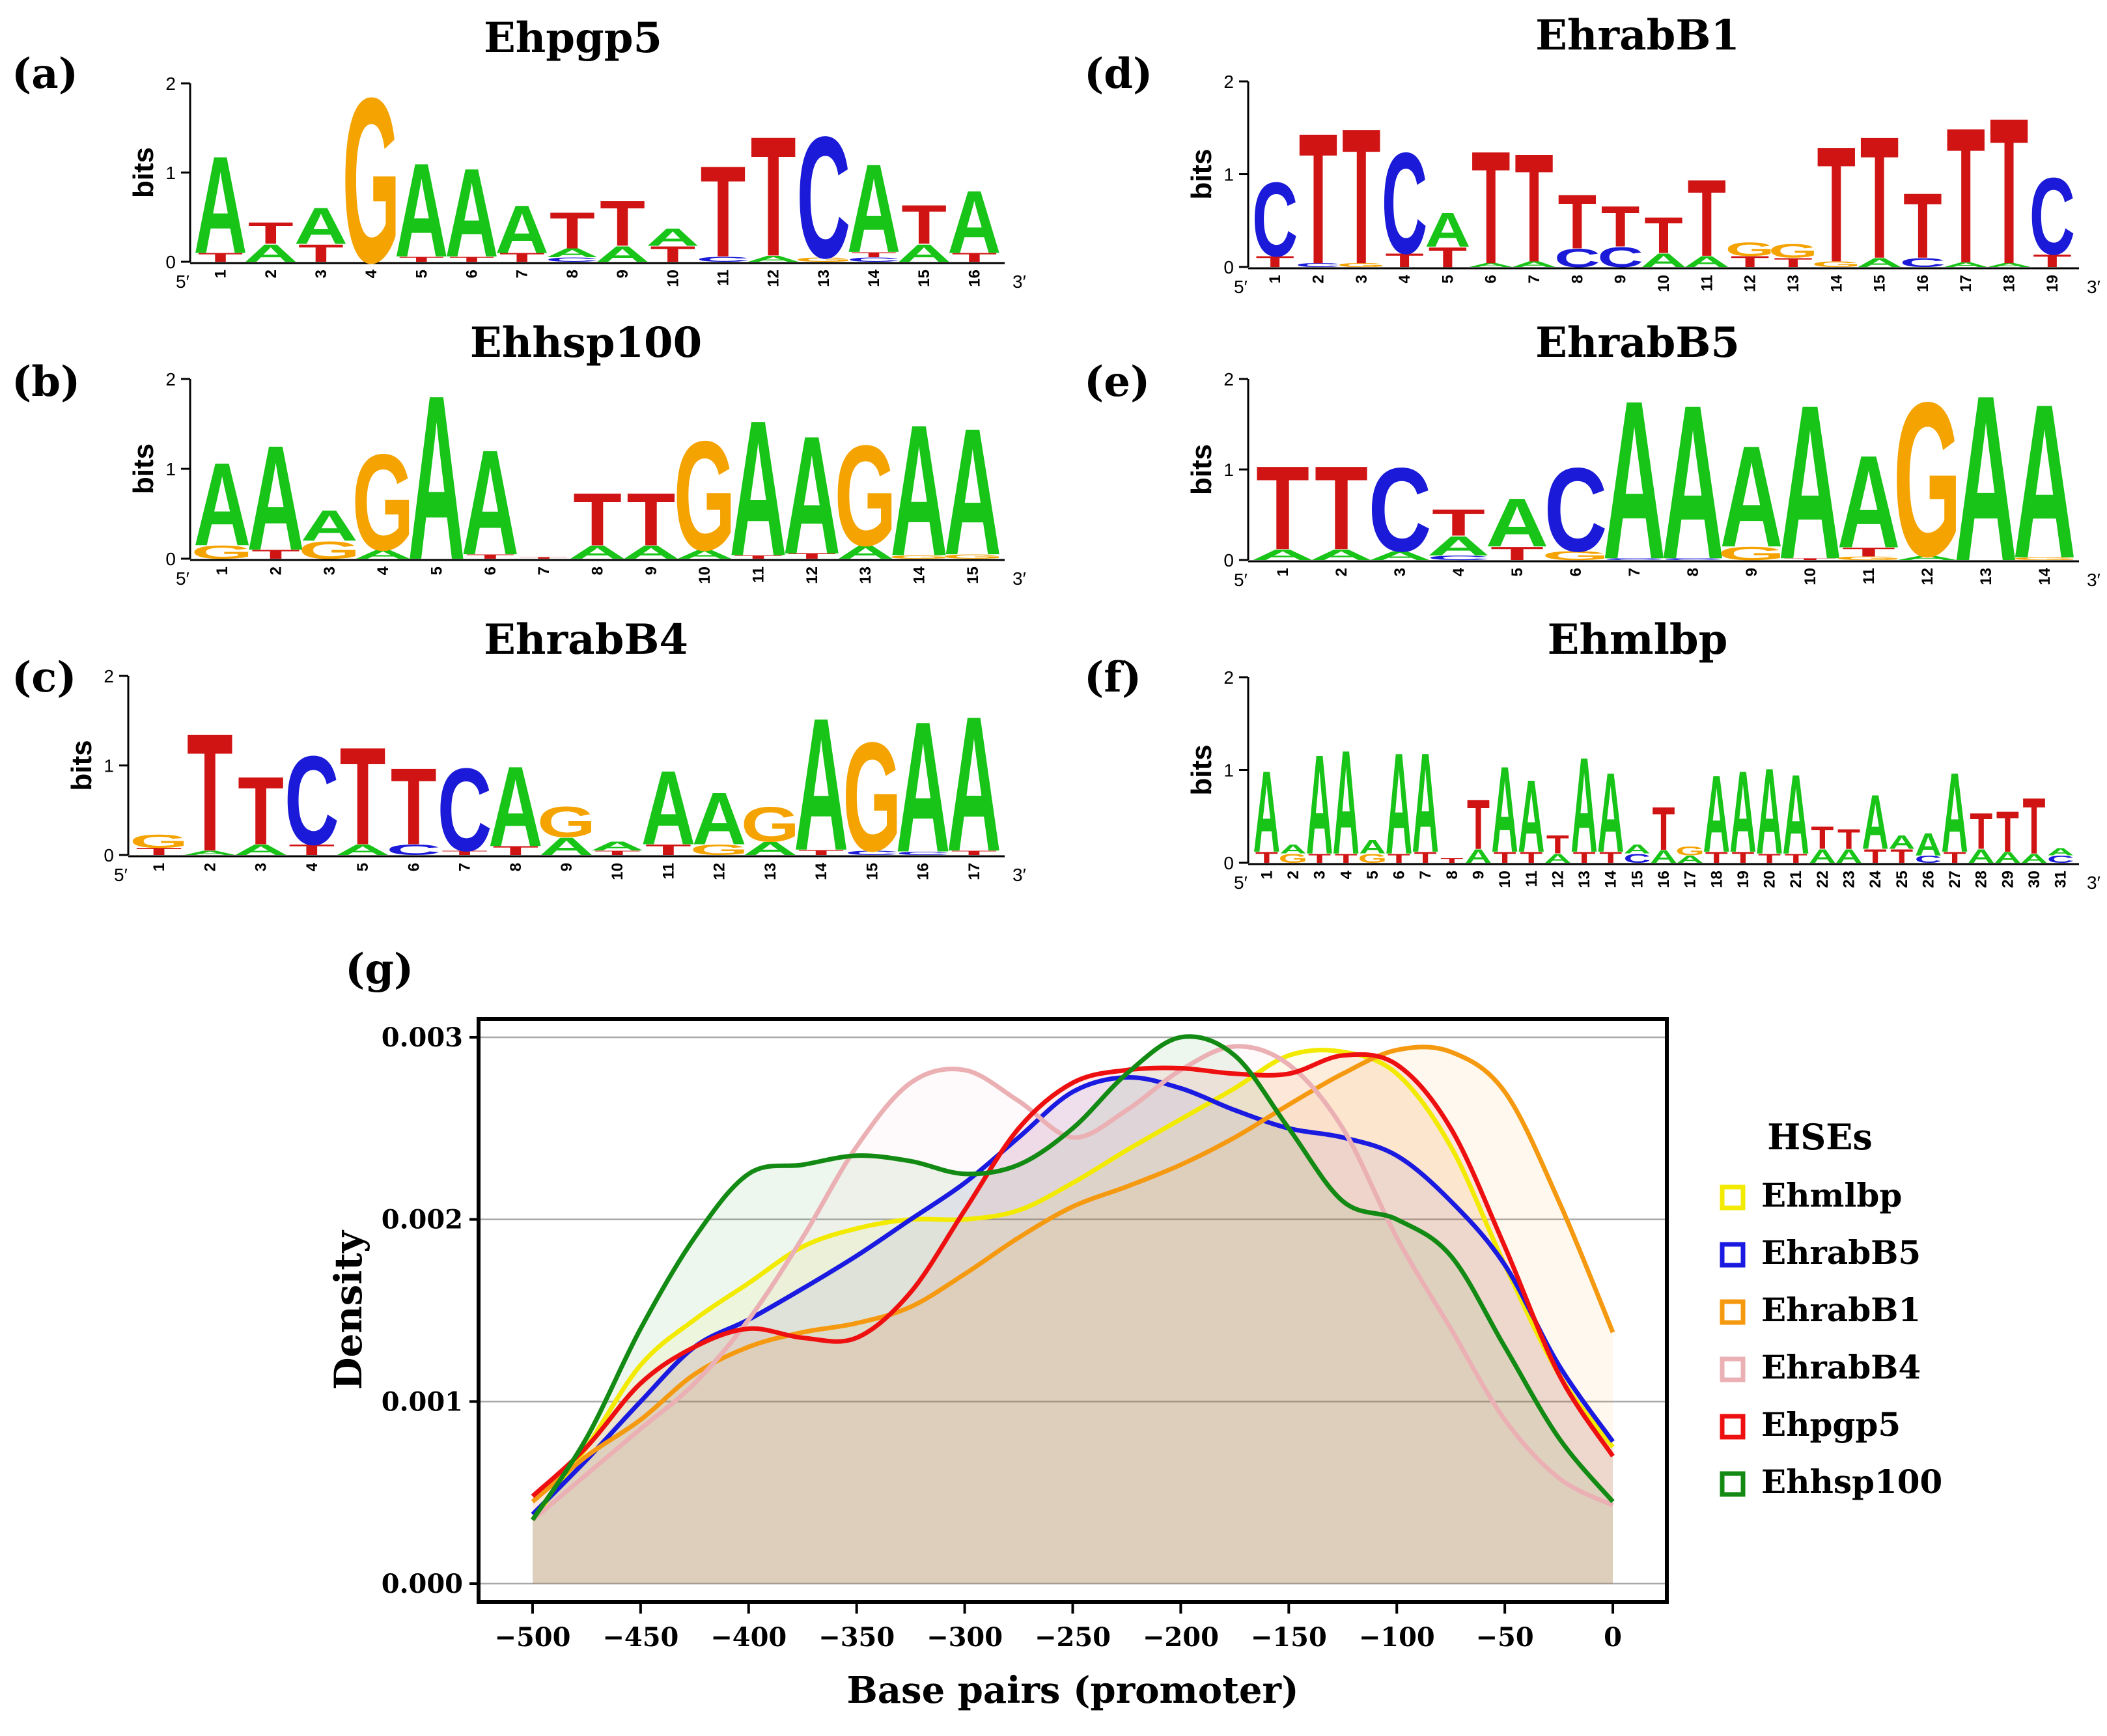 The width and height of the screenshot is (2107, 1736). What do you see at coordinates (1955, 880) in the screenshot?
I see `logo-position-label: 27` at bounding box center [1955, 880].